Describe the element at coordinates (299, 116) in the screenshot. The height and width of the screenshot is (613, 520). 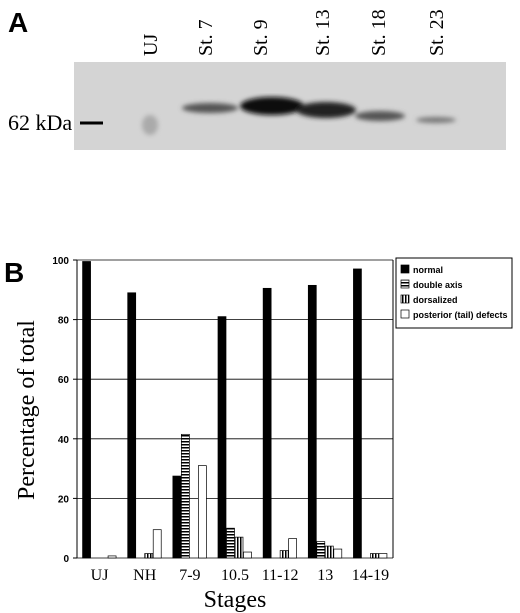
I see `bands` at that location.